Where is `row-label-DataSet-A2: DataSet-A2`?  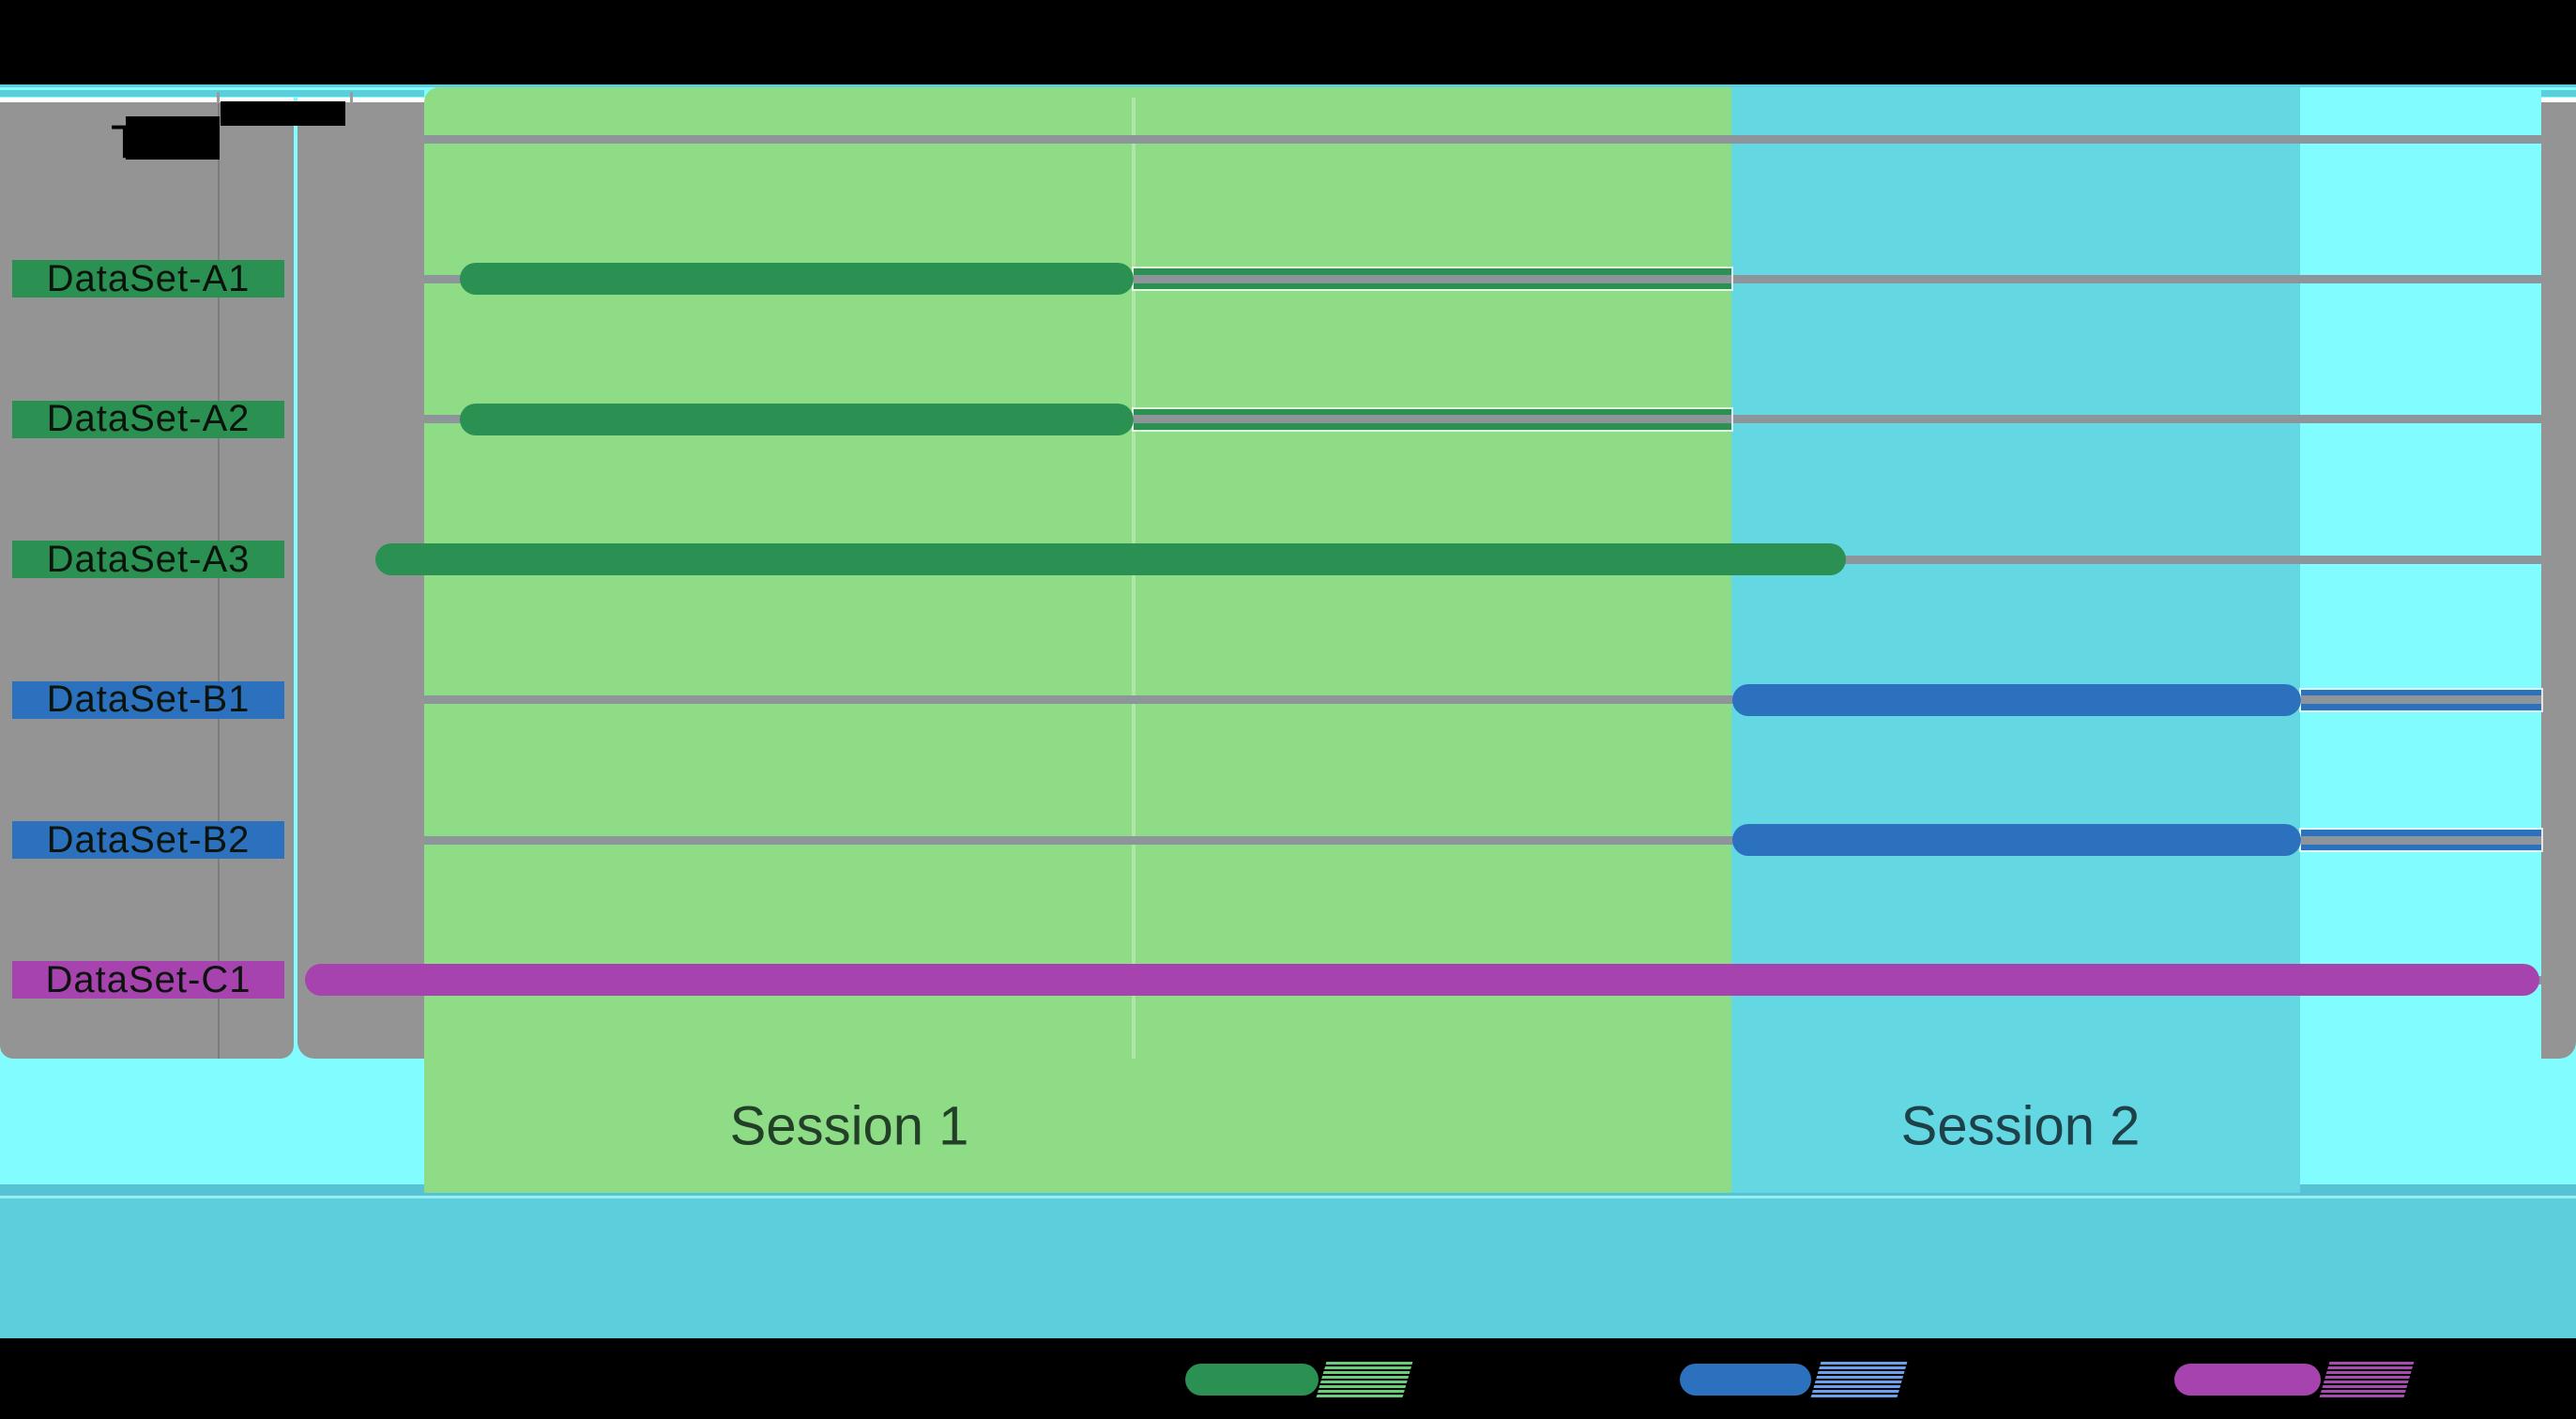
row-label-DataSet-A2: DataSet-A2 is located at coordinates (148, 419).